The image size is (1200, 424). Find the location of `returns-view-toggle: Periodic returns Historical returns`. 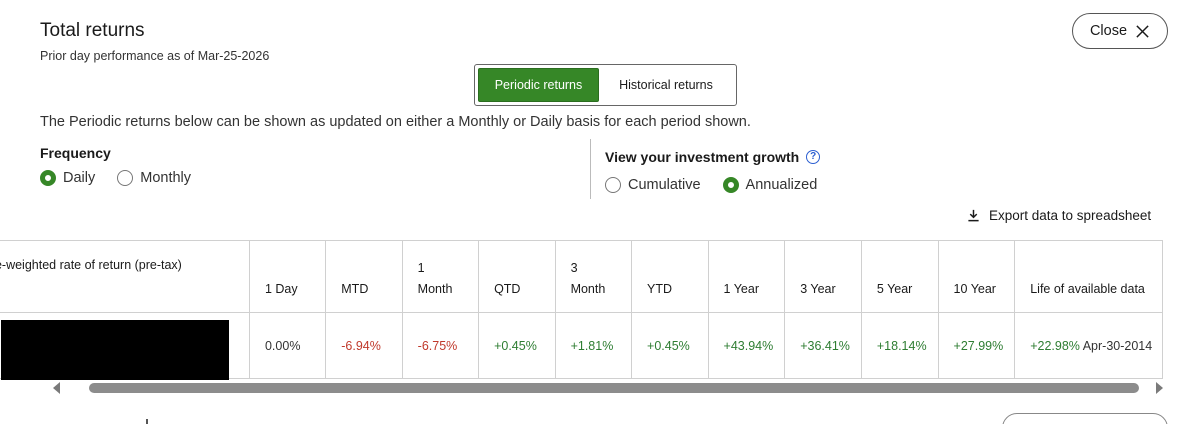

returns-view-toggle: Periodic returns Historical returns is located at coordinates (605, 85).